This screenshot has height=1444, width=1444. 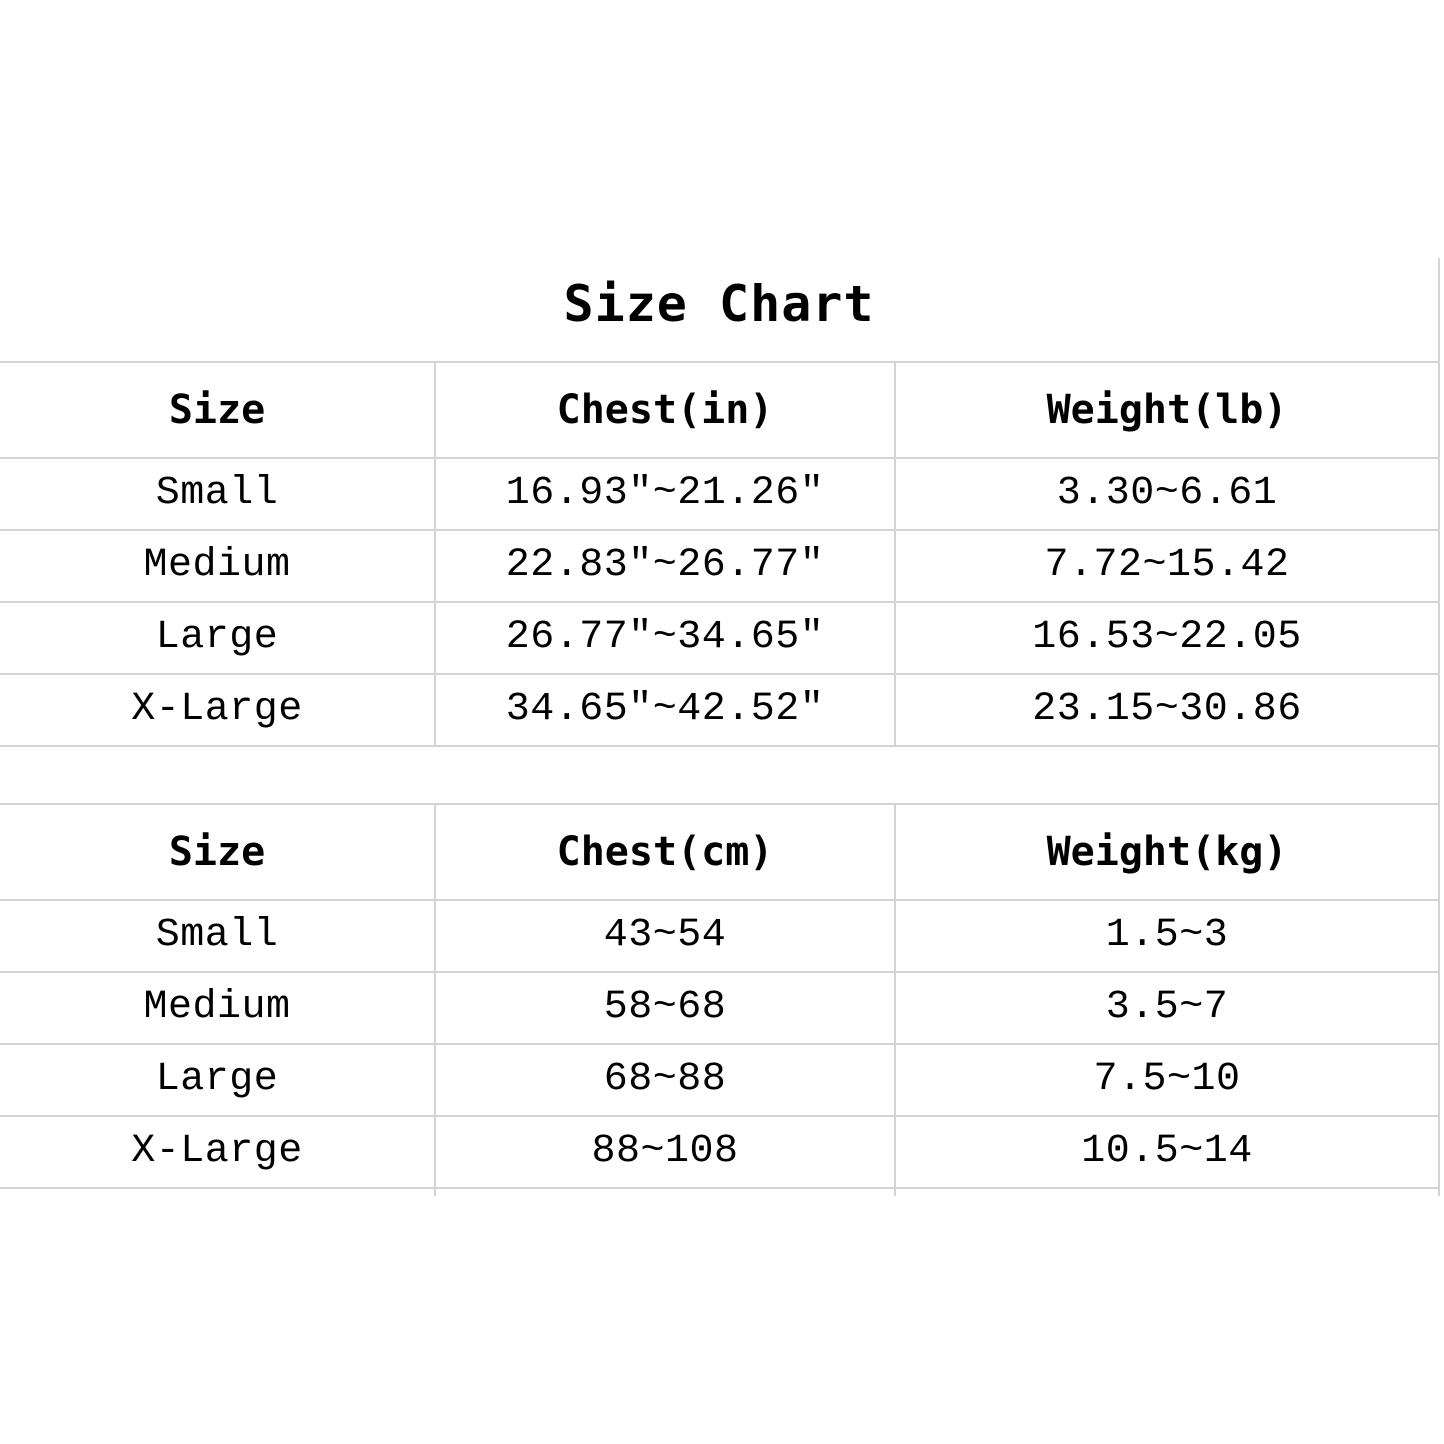 What do you see at coordinates (665, 1079) in the screenshot?
I see `chest-cell: 68~88` at bounding box center [665, 1079].